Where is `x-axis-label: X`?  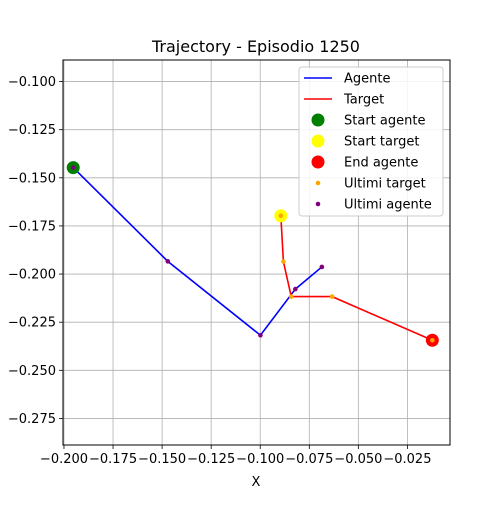
x-axis-label: X is located at coordinates (256, 482).